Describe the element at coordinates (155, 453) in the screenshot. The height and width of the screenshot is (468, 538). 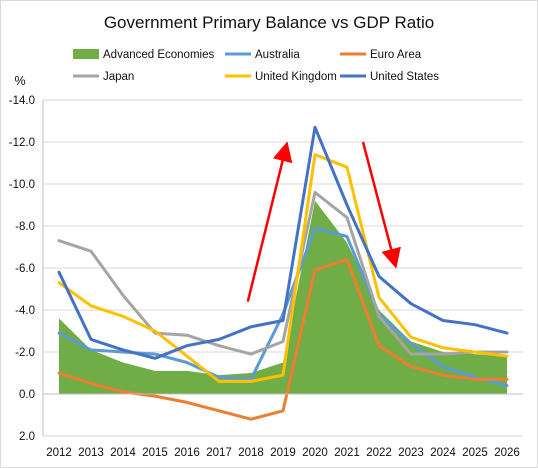
I see `x-tick-label: 2015` at that location.